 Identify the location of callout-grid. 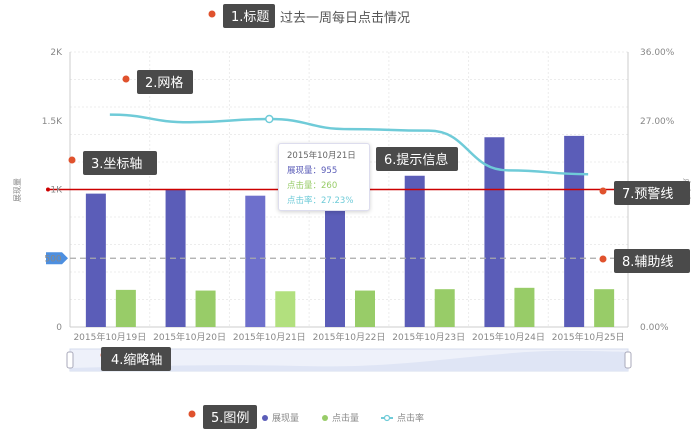
(165, 82).